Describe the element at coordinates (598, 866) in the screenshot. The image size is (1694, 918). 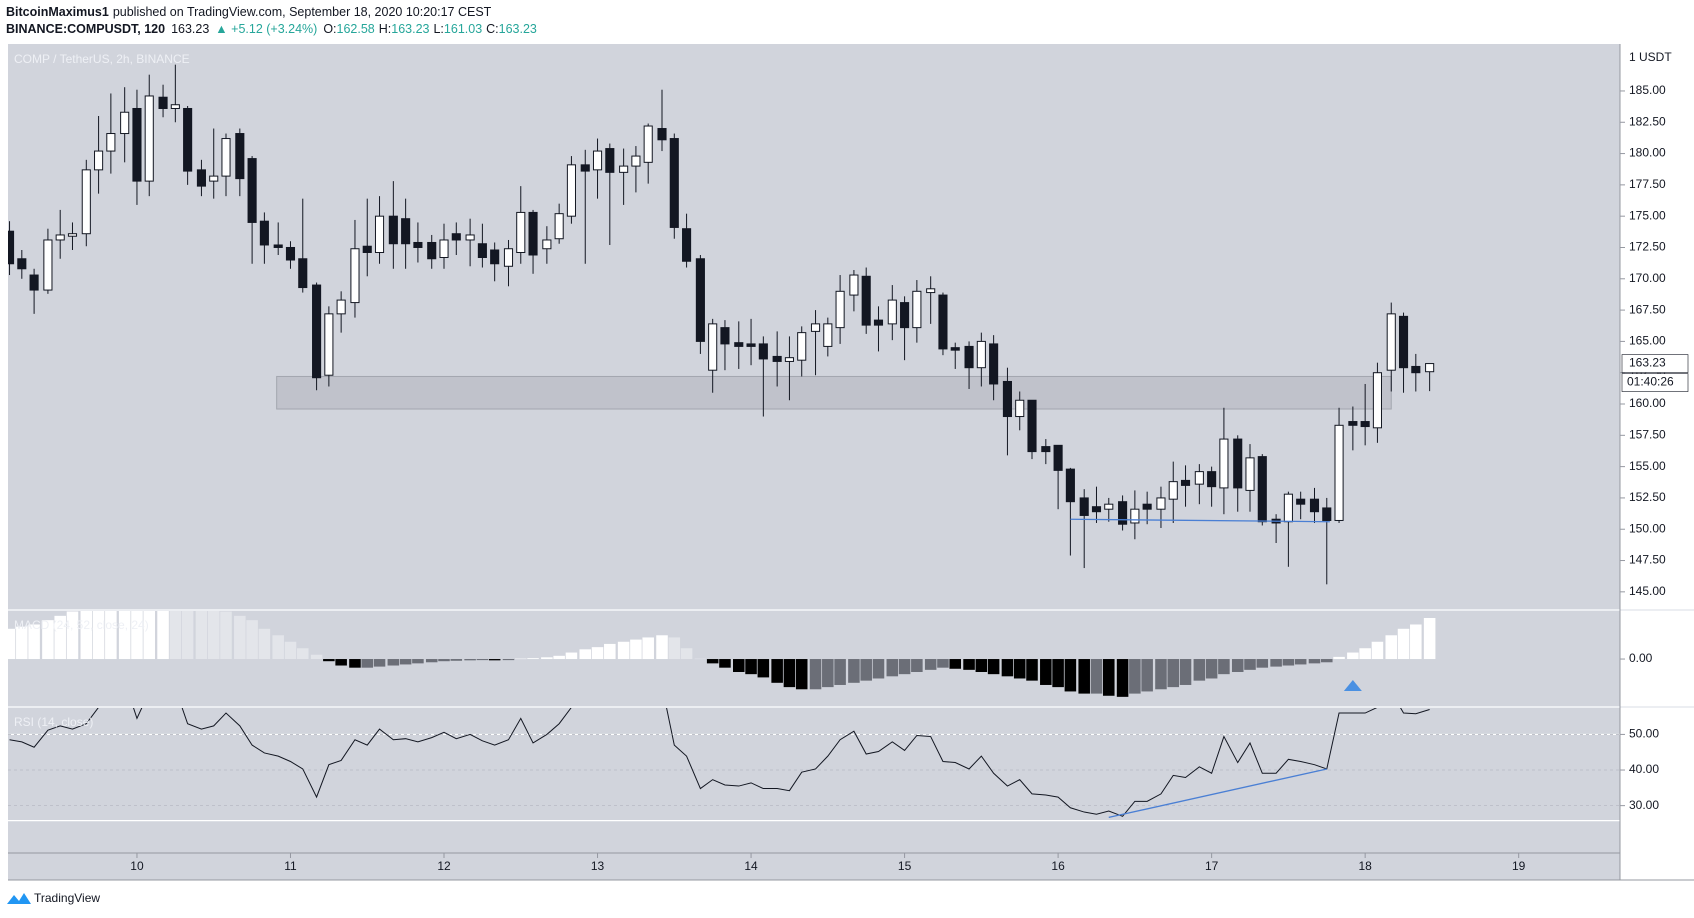
I see `x-tick-label: 13` at that location.